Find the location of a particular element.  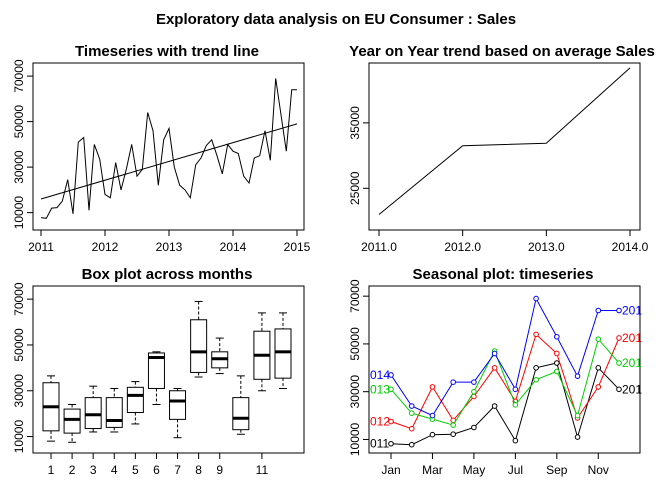

boxplot-xtick-label: 4 is located at coordinates (114, 470).